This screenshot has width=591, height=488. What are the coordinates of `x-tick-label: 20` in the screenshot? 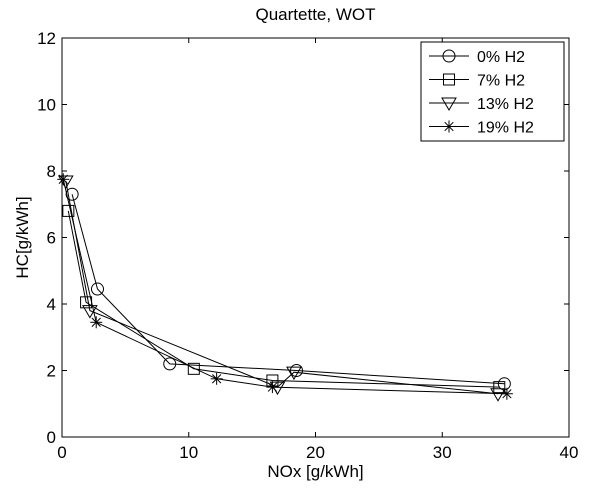 It's located at (315, 452).